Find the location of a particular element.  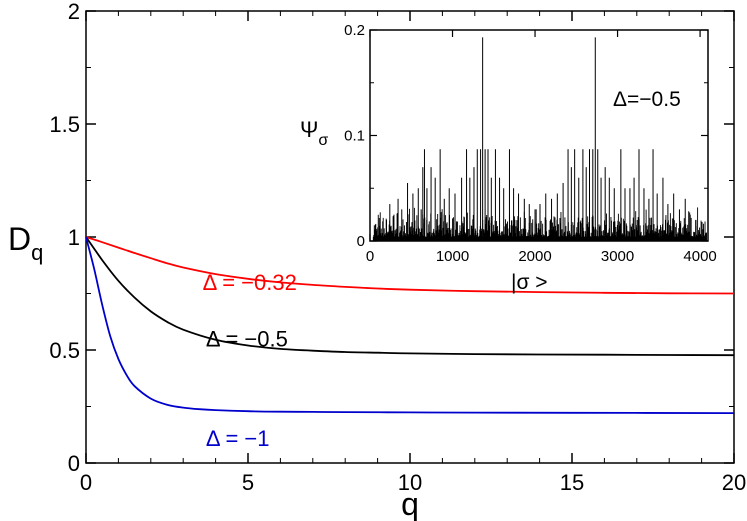

inset-y-tick-label: 0.1 is located at coordinates (354, 136).